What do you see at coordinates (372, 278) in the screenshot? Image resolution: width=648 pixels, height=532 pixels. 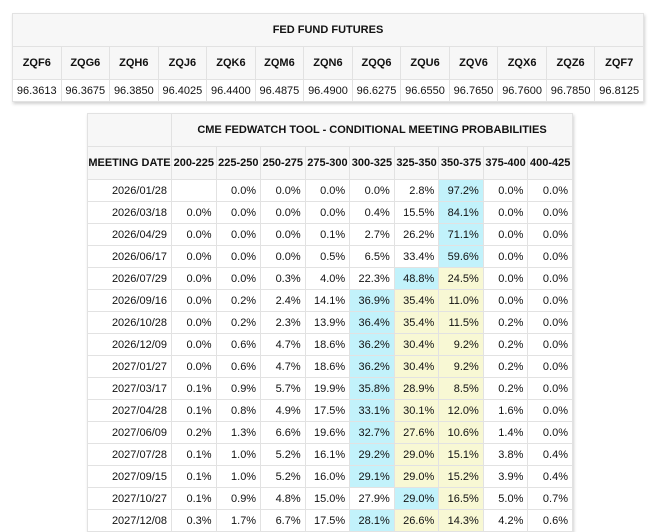 I see `probability-cell: 22.3%` at bounding box center [372, 278].